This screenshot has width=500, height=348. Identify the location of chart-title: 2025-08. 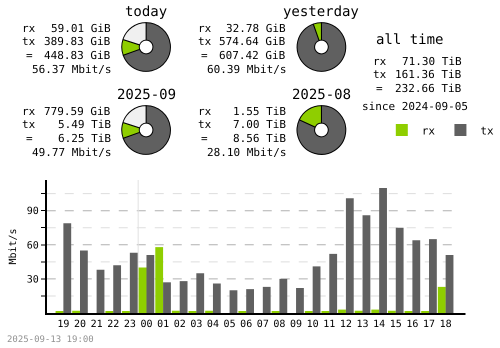
(322, 95).